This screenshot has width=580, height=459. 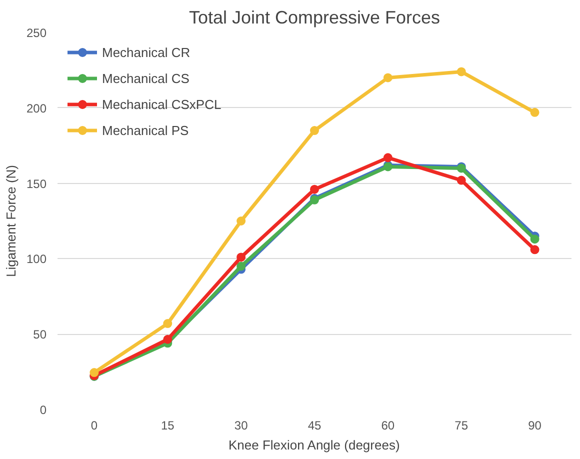 I want to click on y-tick-label: 150, so click(x=36, y=183).